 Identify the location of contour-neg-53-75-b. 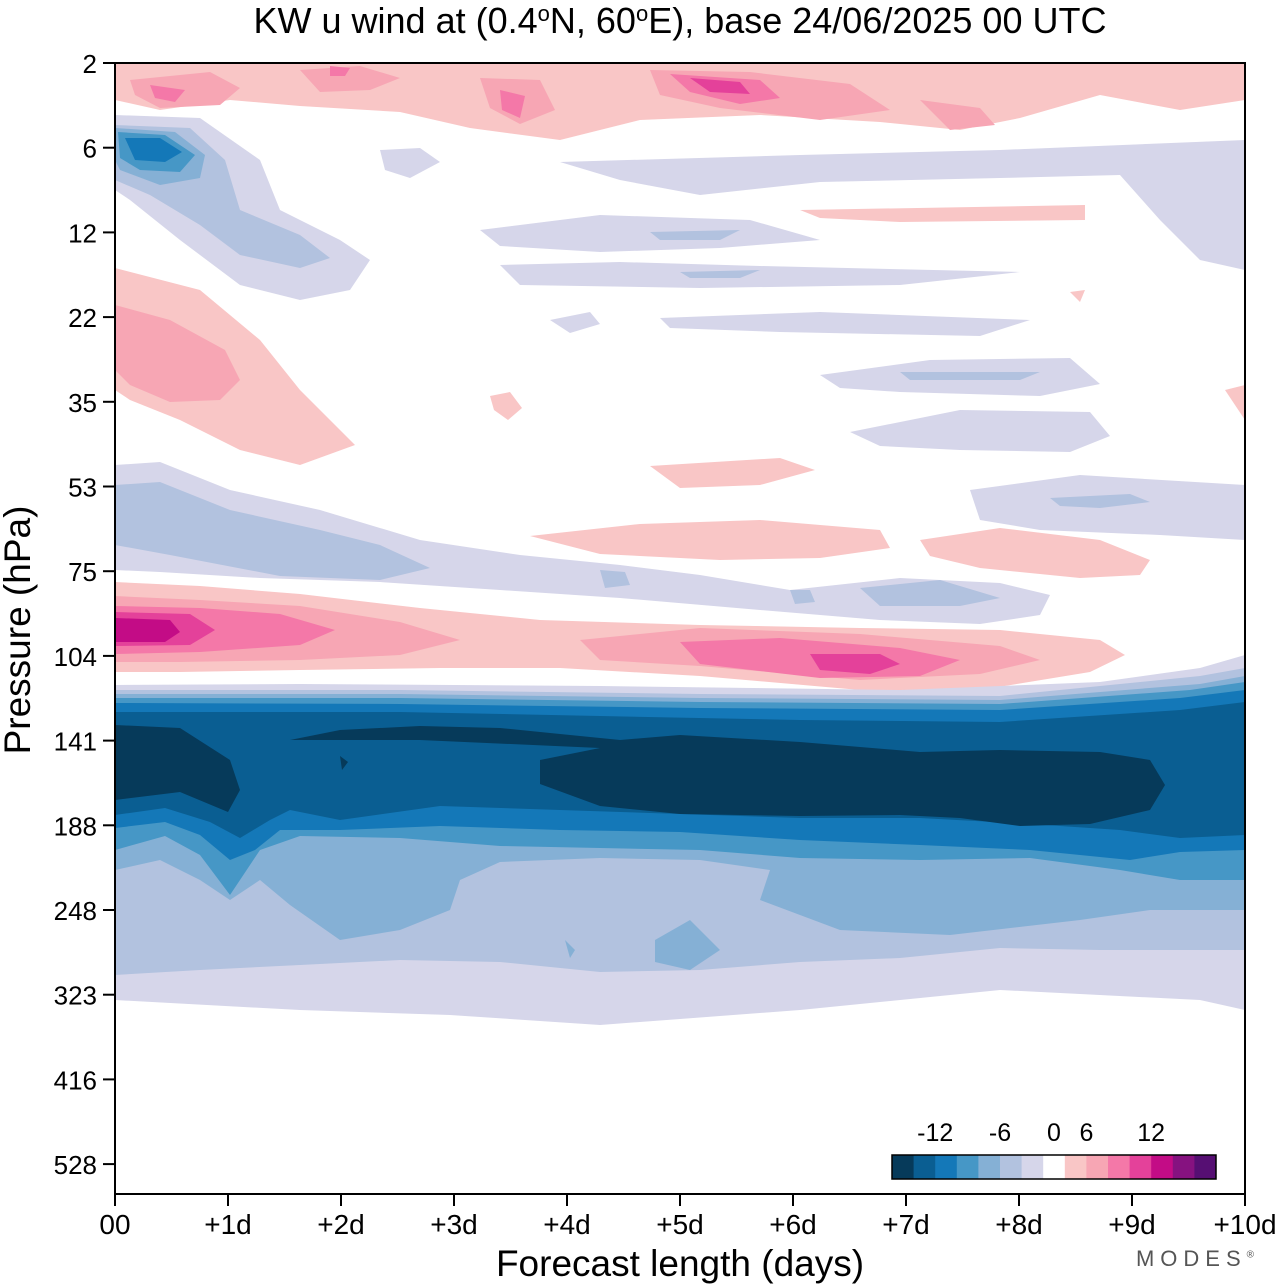
(557, 544).